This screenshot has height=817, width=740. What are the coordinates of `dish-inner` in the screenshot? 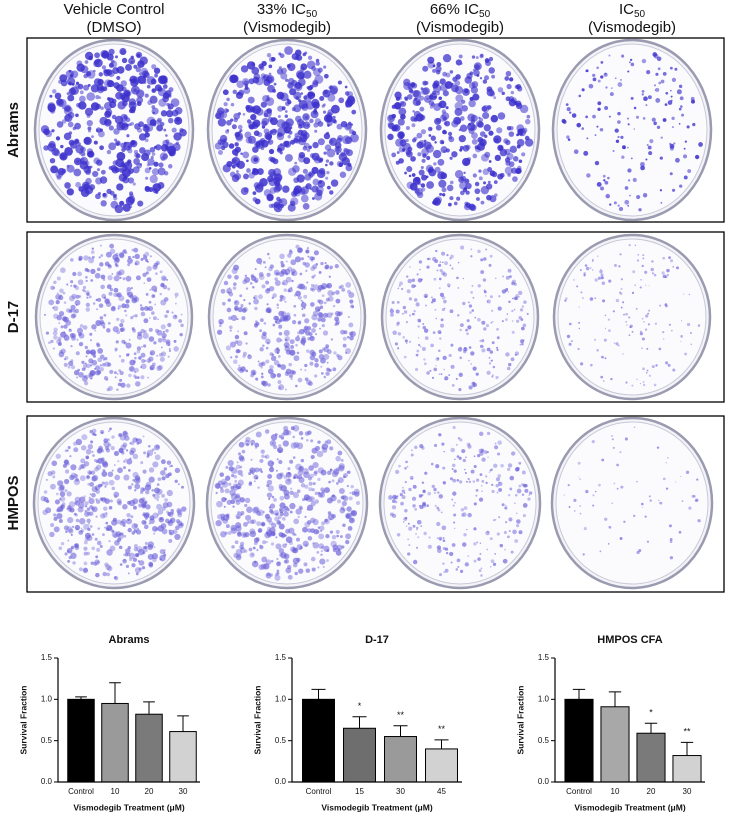 It's located at (632, 317).